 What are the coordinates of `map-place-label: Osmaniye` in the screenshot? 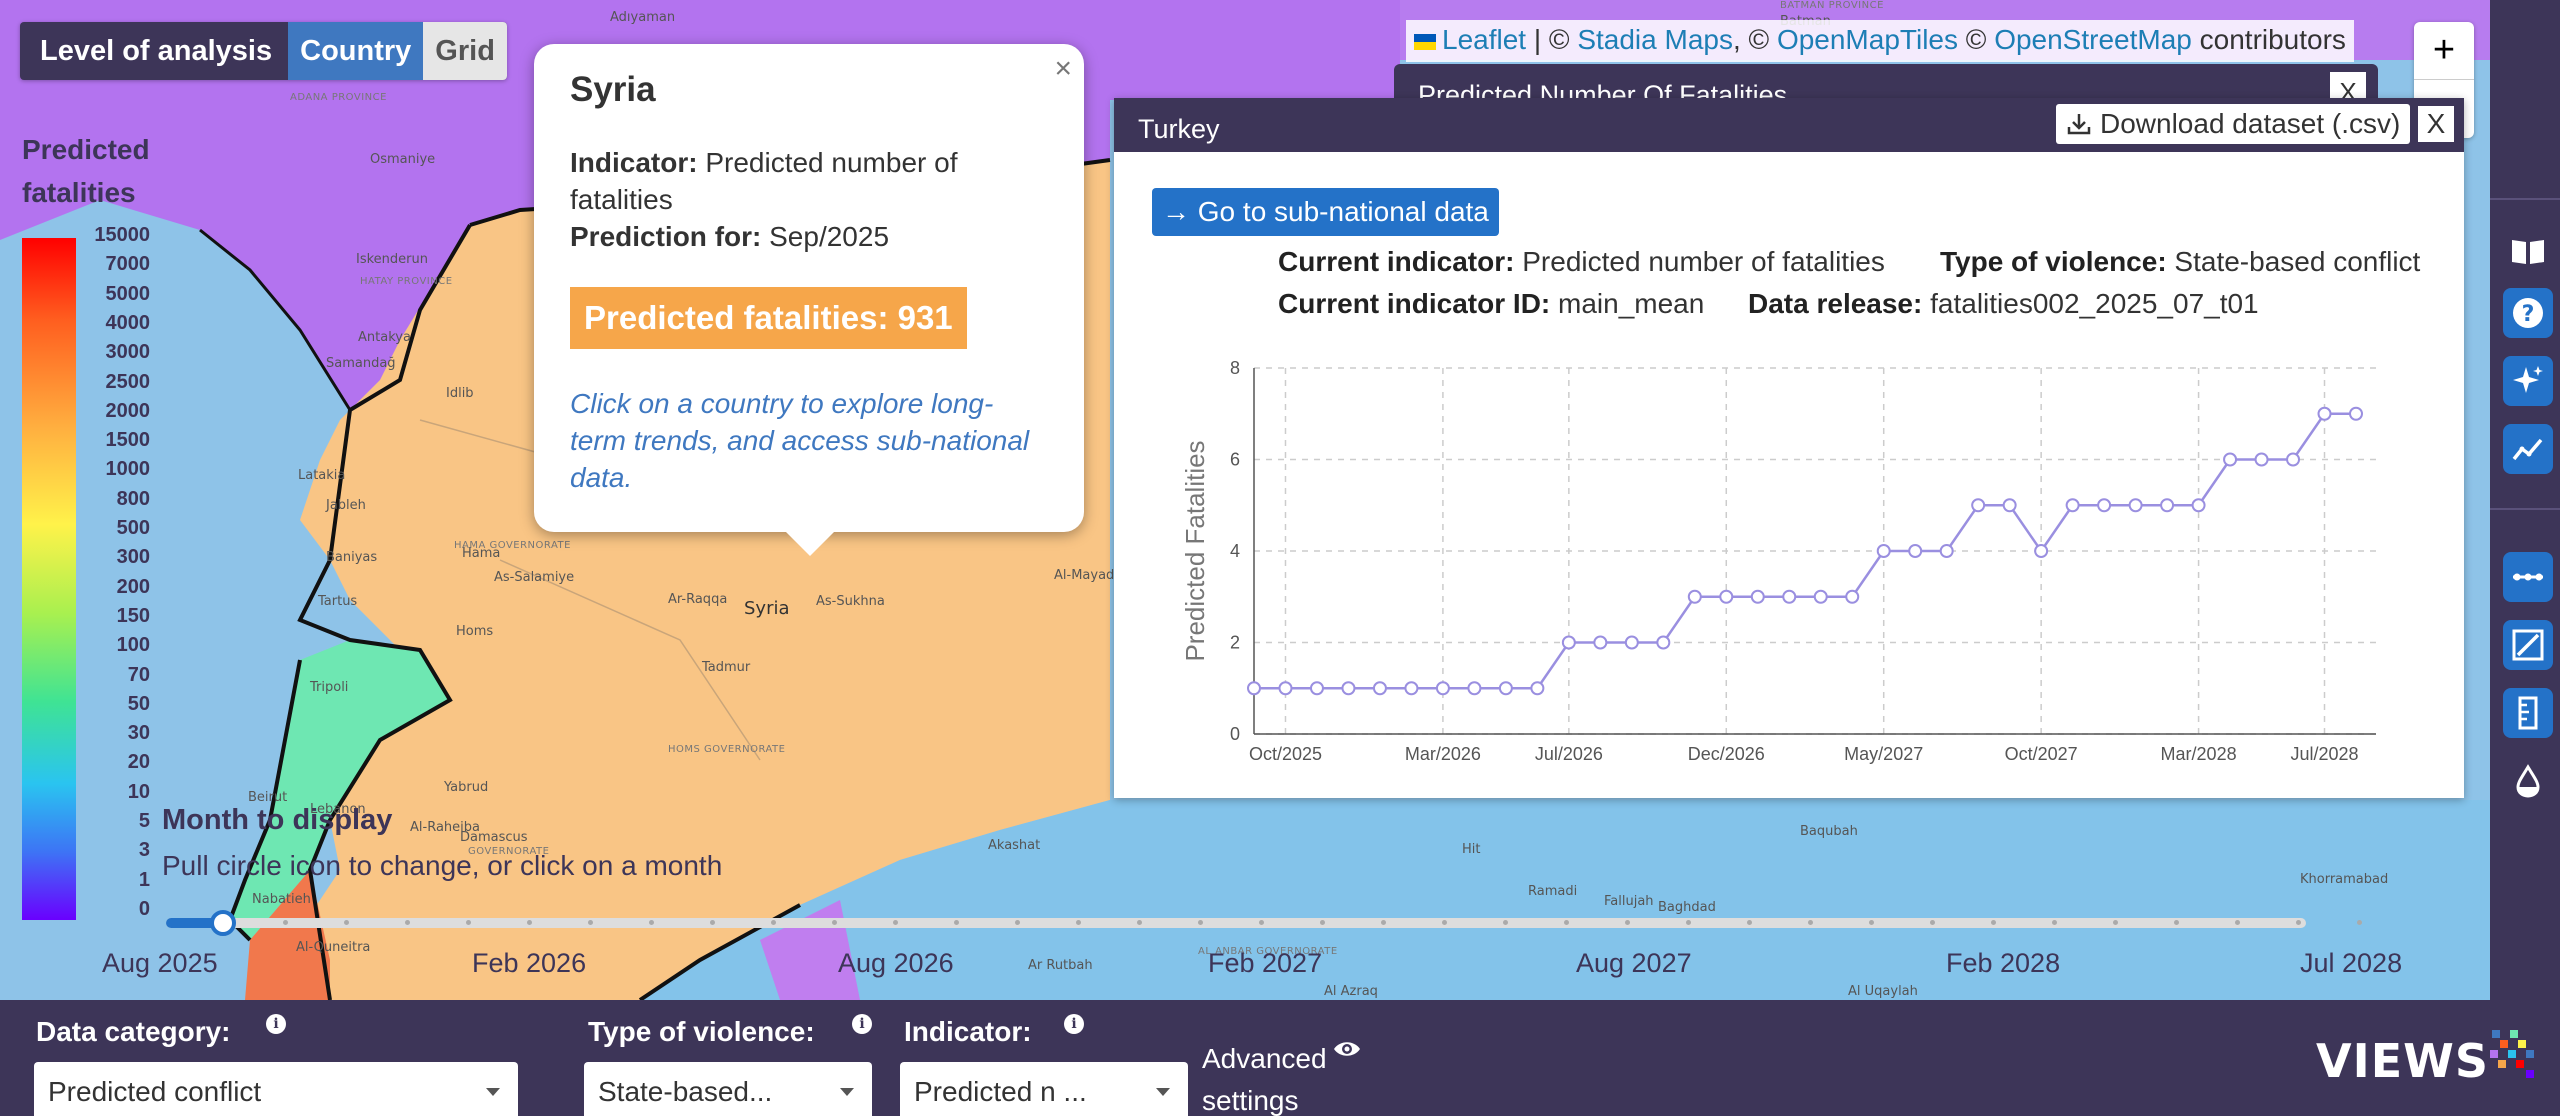 It's located at (403, 159).